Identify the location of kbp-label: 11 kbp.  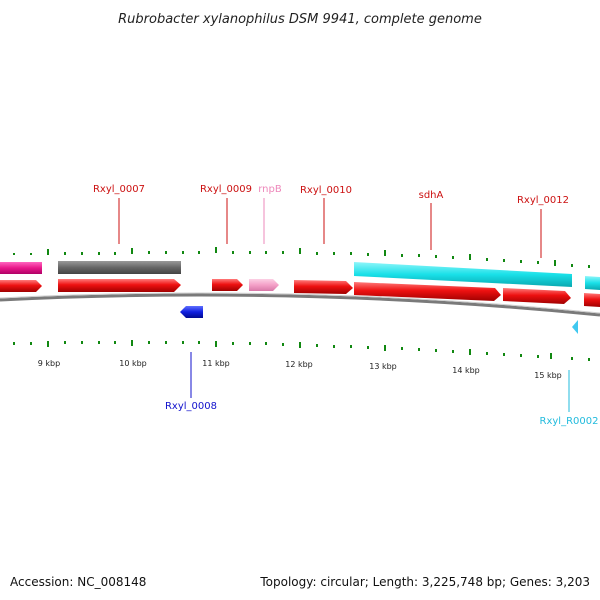
(216, 363).